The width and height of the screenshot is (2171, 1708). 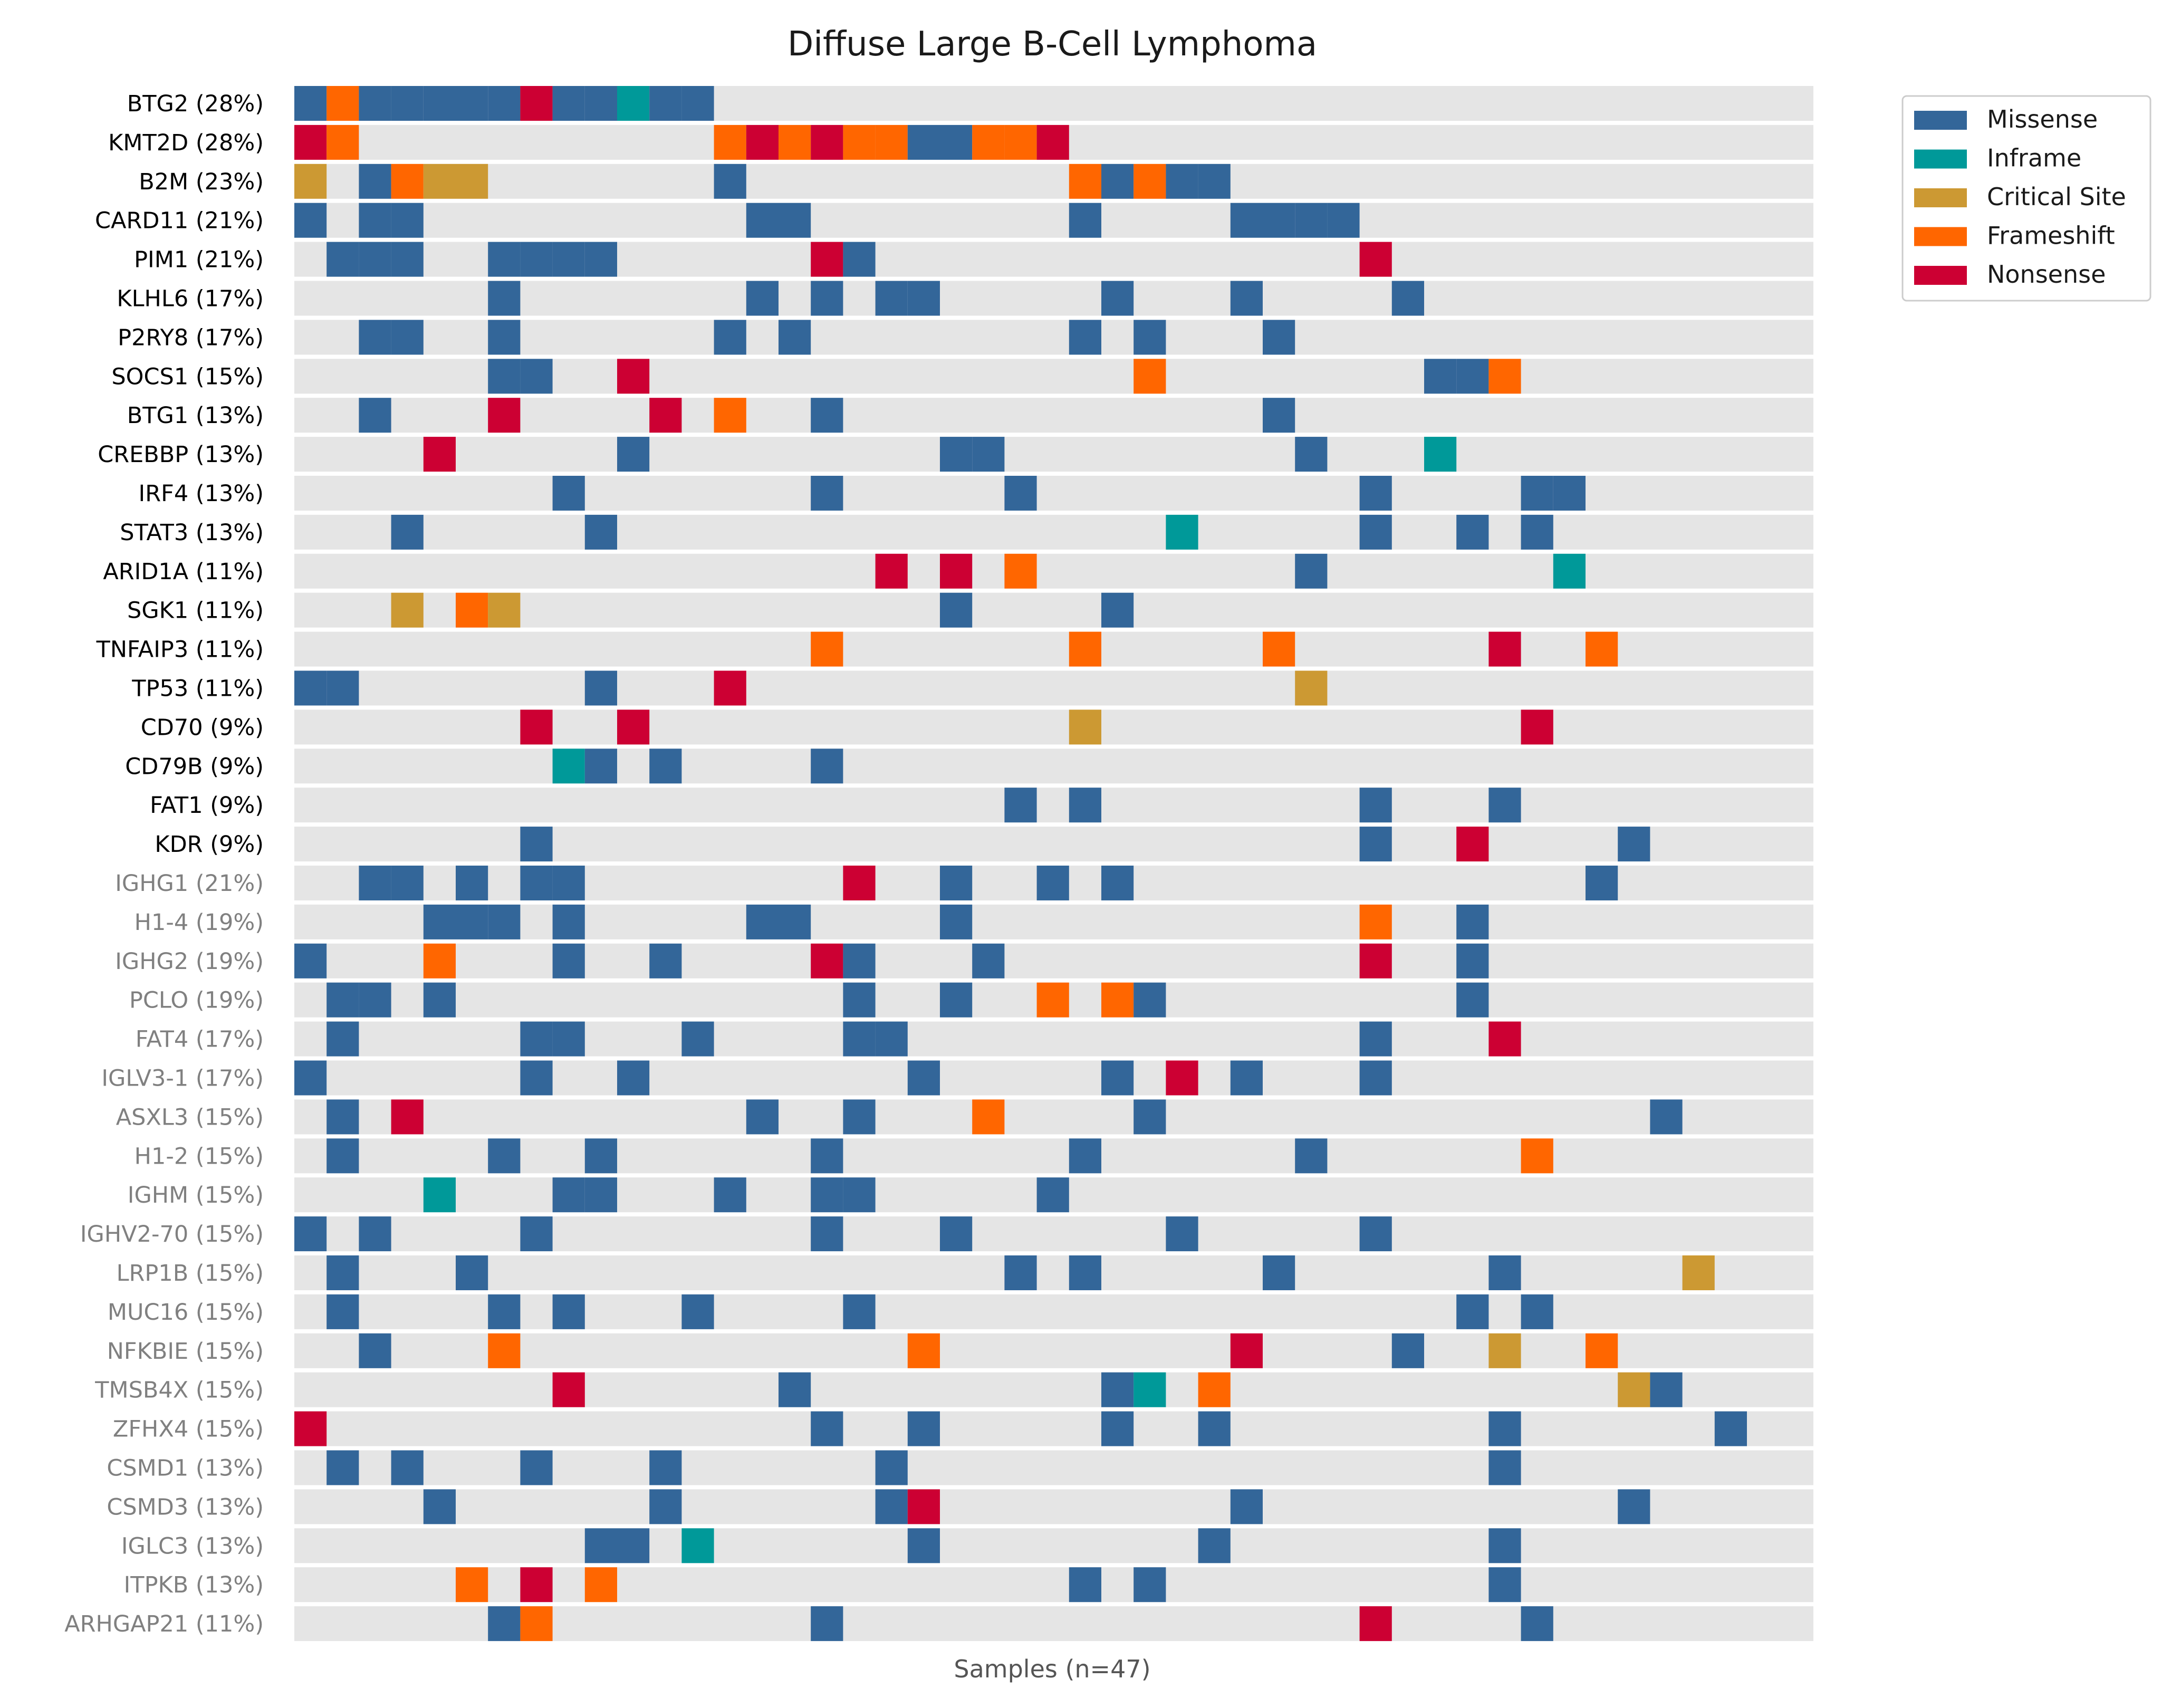 I want to click on gene-label: SOCS1 (15%), so click(x=188, y=376).